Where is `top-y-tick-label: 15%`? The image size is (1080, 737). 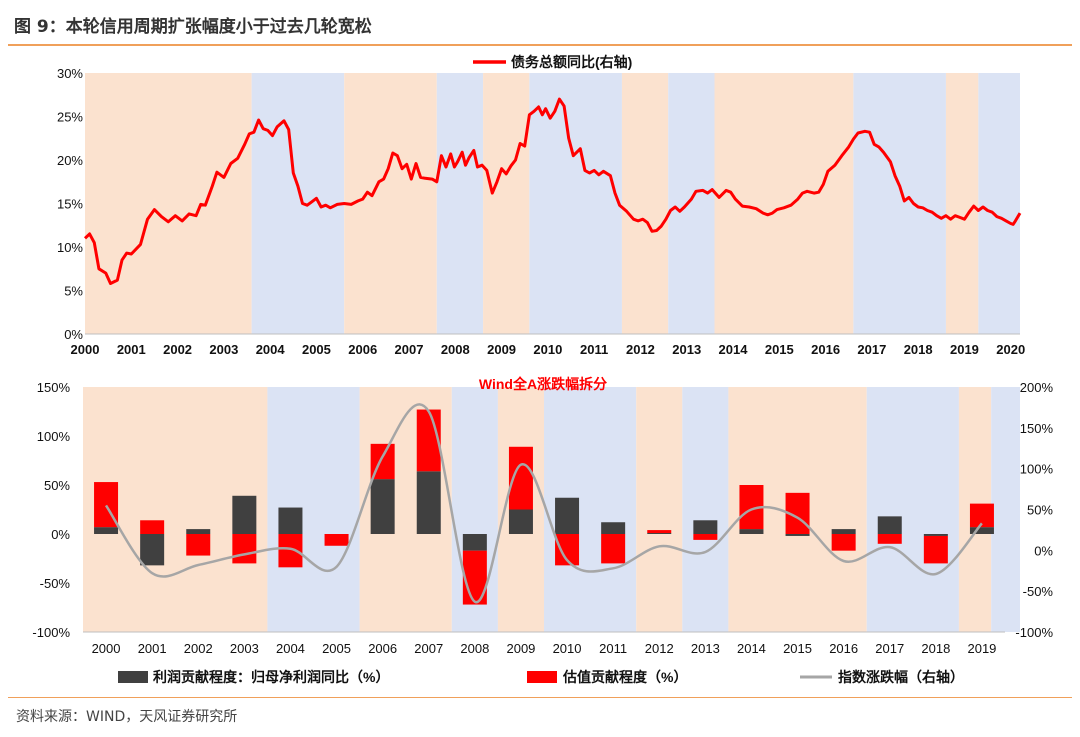 top-y-tick-label: 15% is located at coordinates (70, 204).